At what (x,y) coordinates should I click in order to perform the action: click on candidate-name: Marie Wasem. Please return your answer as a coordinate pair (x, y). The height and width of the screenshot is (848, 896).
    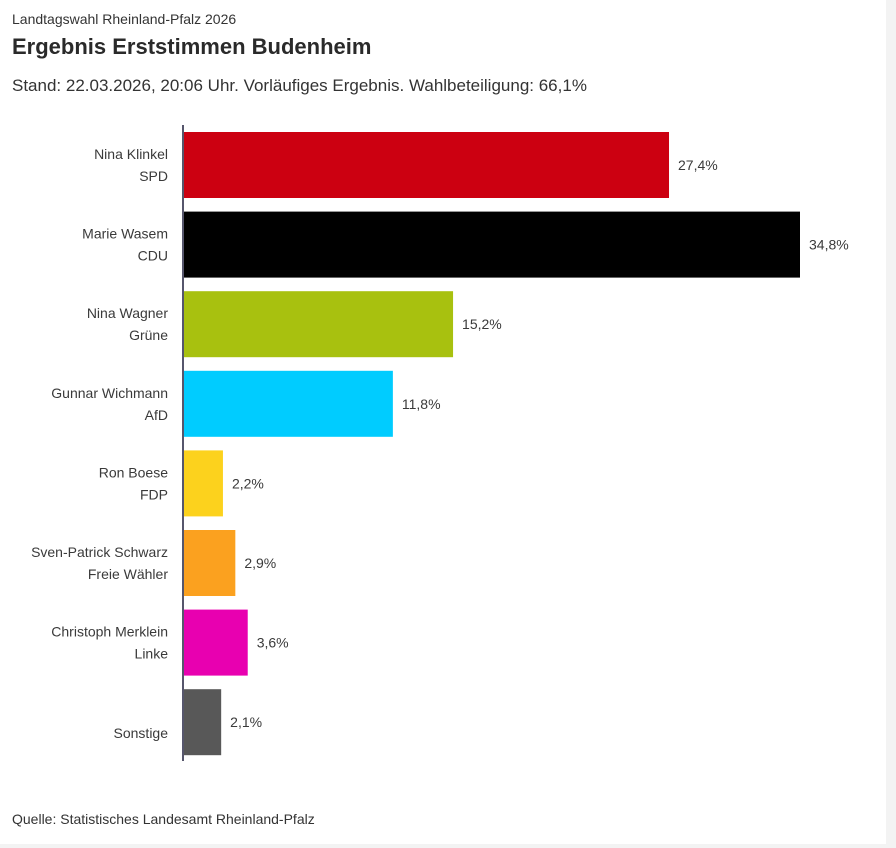
    Looking at the image, I should click on (125, 234).